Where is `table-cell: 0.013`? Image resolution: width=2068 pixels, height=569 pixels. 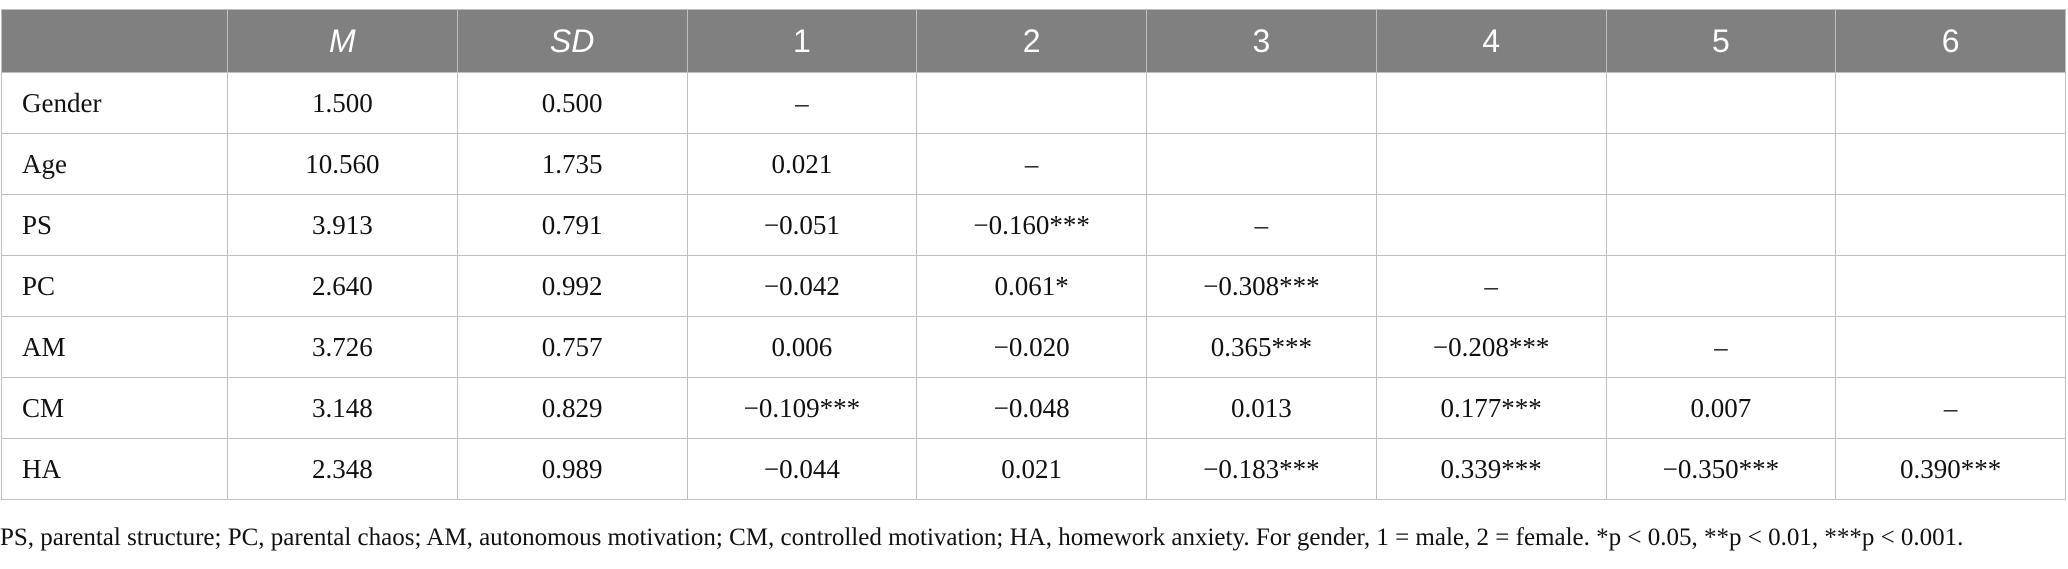 table-cell: 0.013 is located at coordinates (1261, 408).